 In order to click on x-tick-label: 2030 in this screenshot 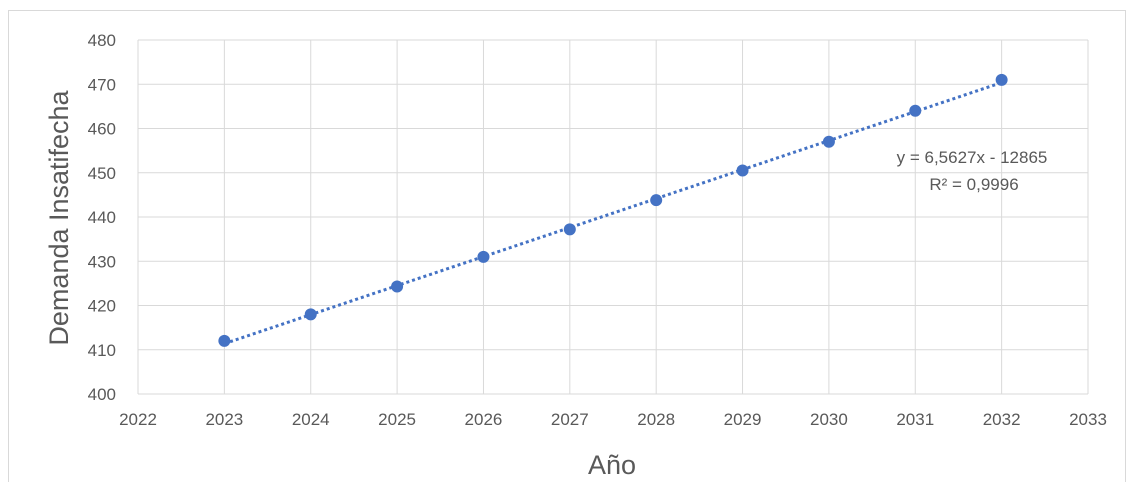, I will do `click(829, 419)`.